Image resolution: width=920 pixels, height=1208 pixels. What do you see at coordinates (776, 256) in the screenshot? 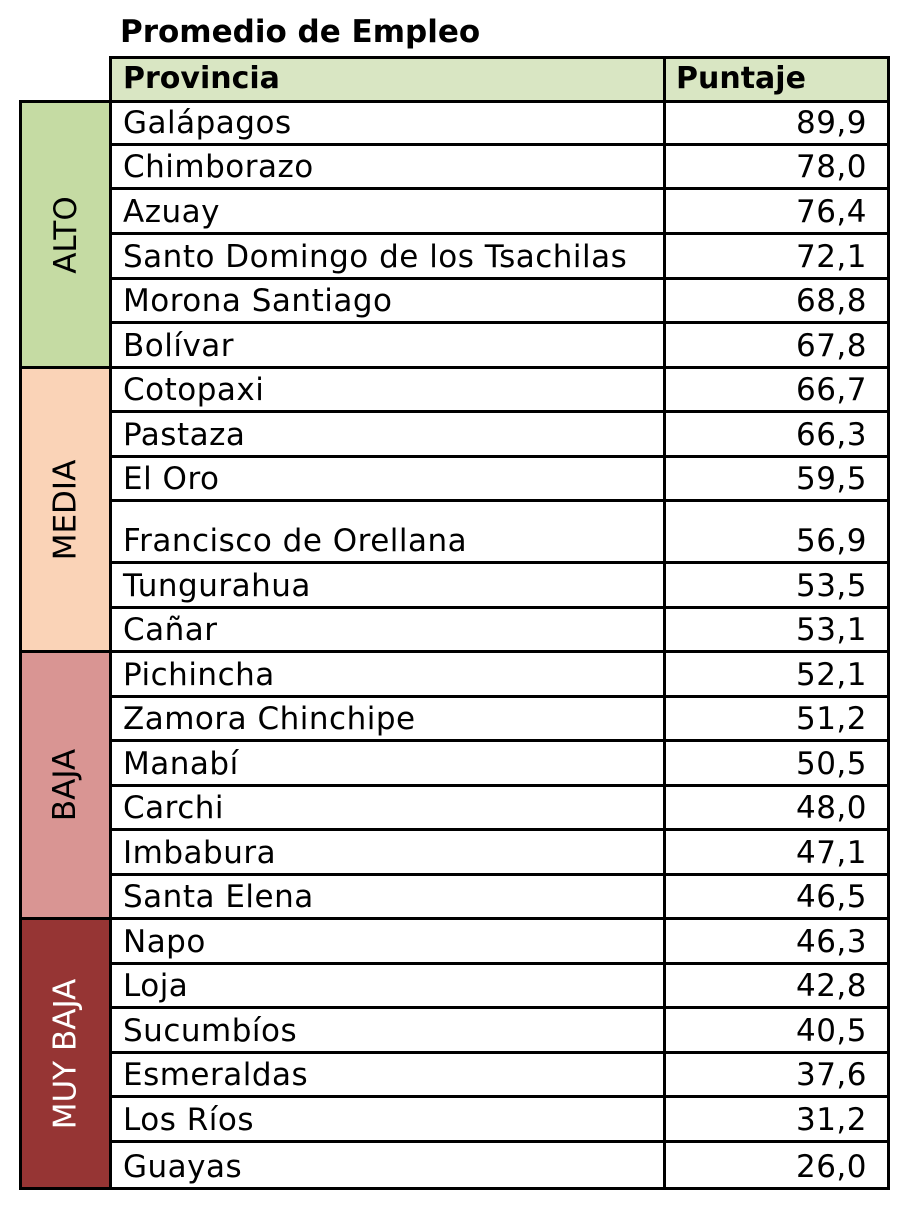
I see `cell-puntaje: 72,1` at bounding box center [776, 256].